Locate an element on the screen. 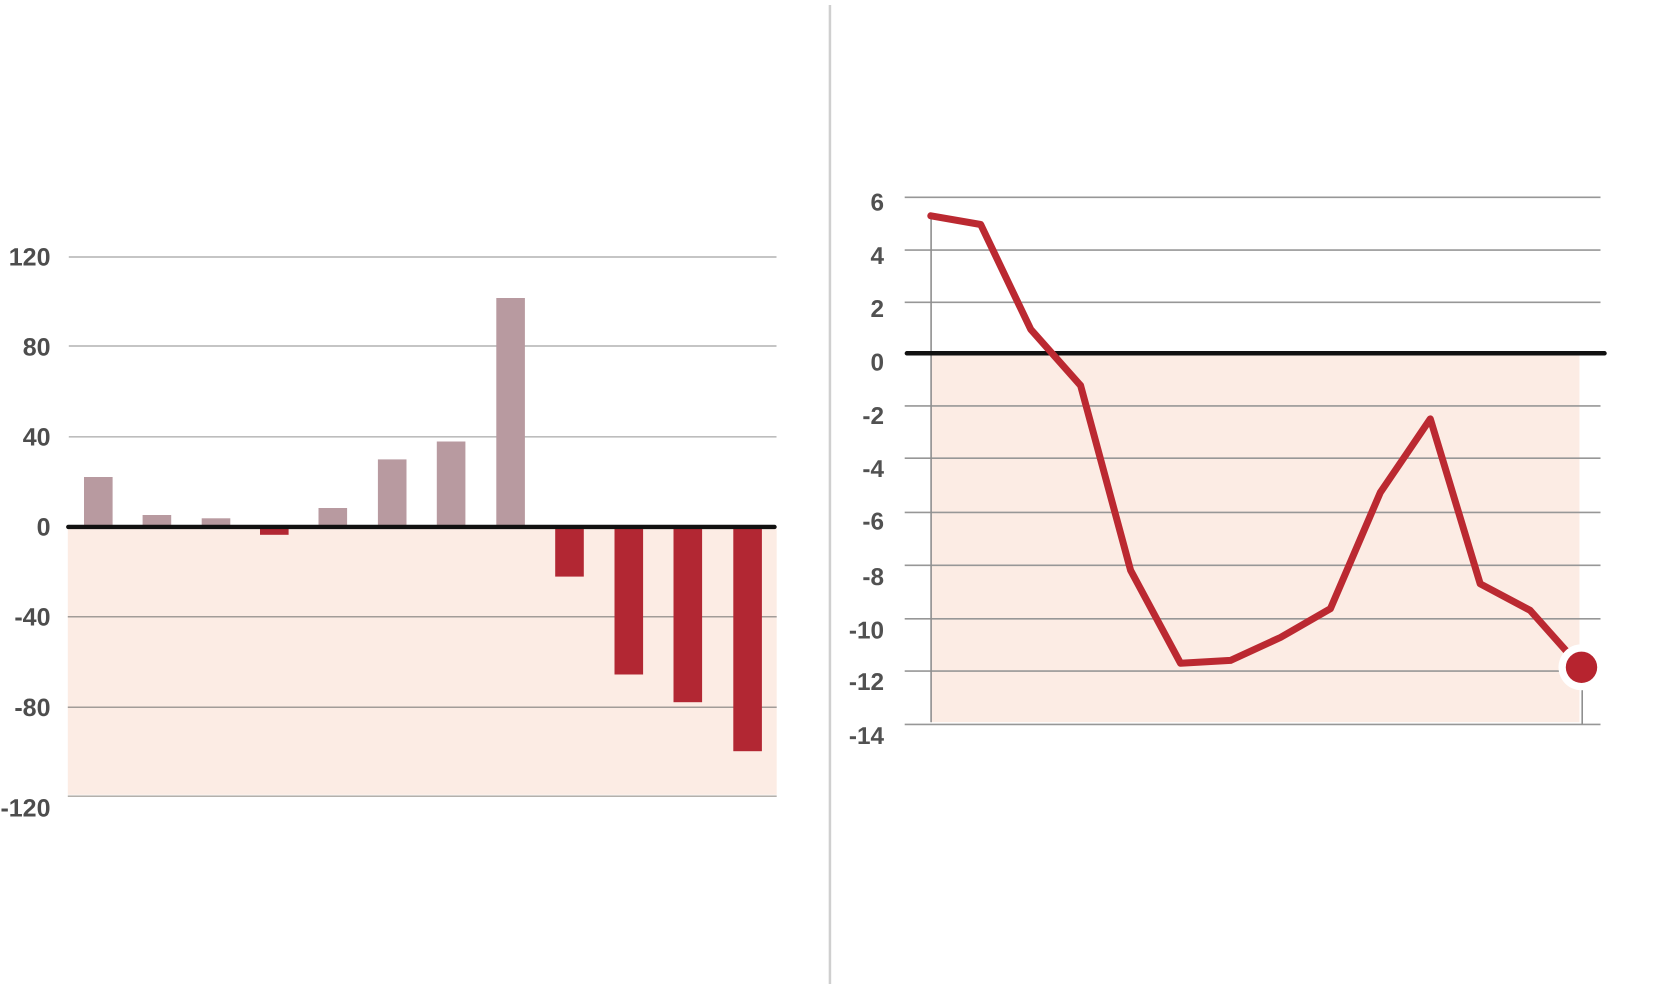 This screenshot has height=984, width=1660. svg-text: 2 is located at coordinates (877, 309).